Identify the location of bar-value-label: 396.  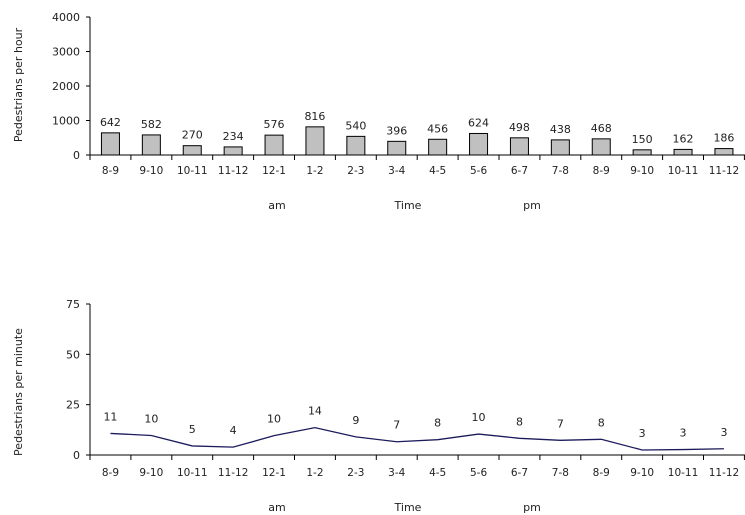
(396, 130).